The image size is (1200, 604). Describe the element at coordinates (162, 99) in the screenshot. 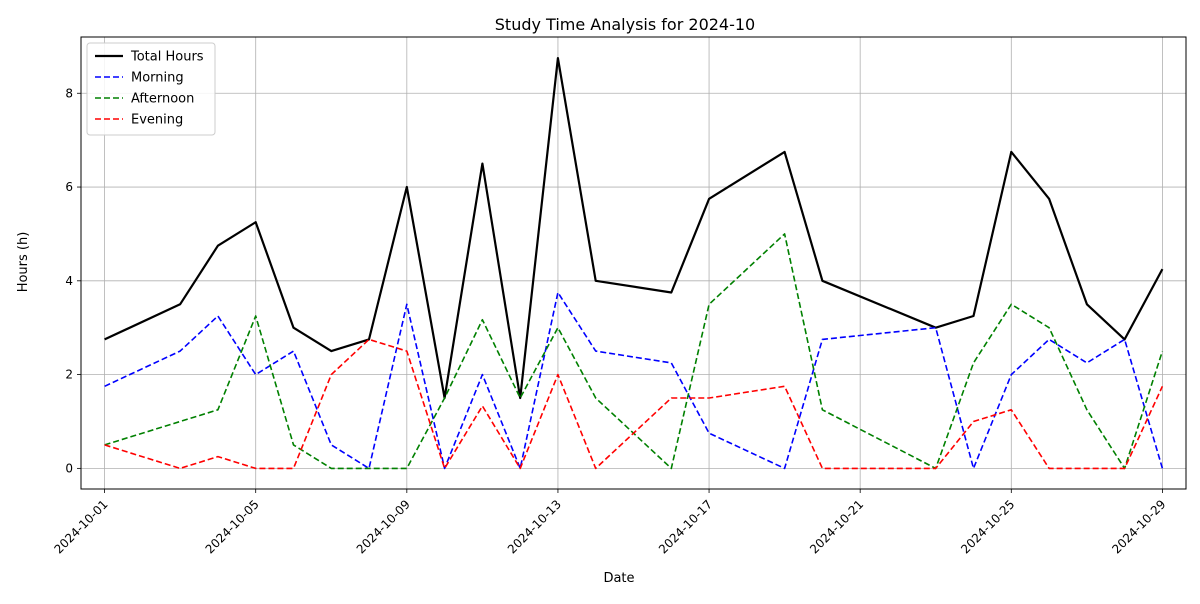

I see `legend-label: Afternoon` at that location.